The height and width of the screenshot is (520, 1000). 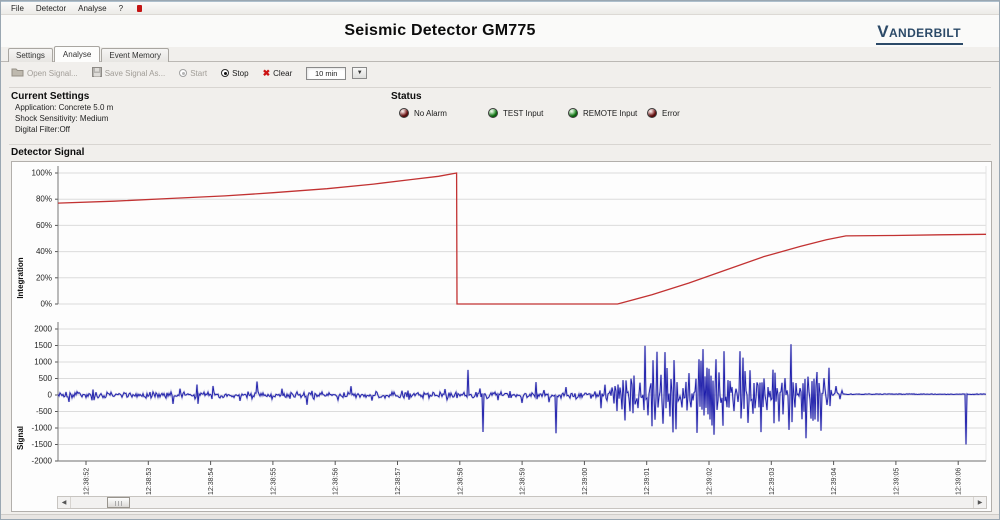 I want to click on status-label: TEST Input, so click(x=523, y=113).